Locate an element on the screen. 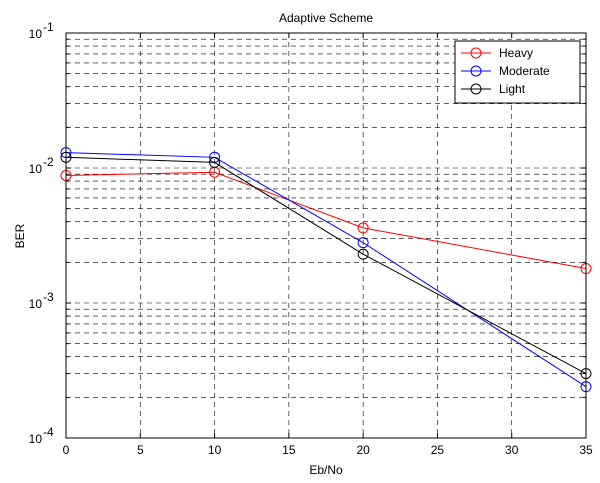  legend: Heavy Moderate Light is located at coordinates (517, 72).